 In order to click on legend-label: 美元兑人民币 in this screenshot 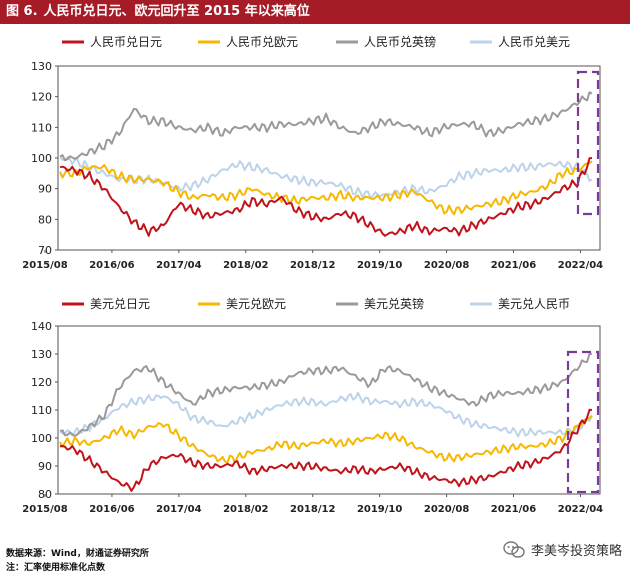, I will do `click(534, 304)`.